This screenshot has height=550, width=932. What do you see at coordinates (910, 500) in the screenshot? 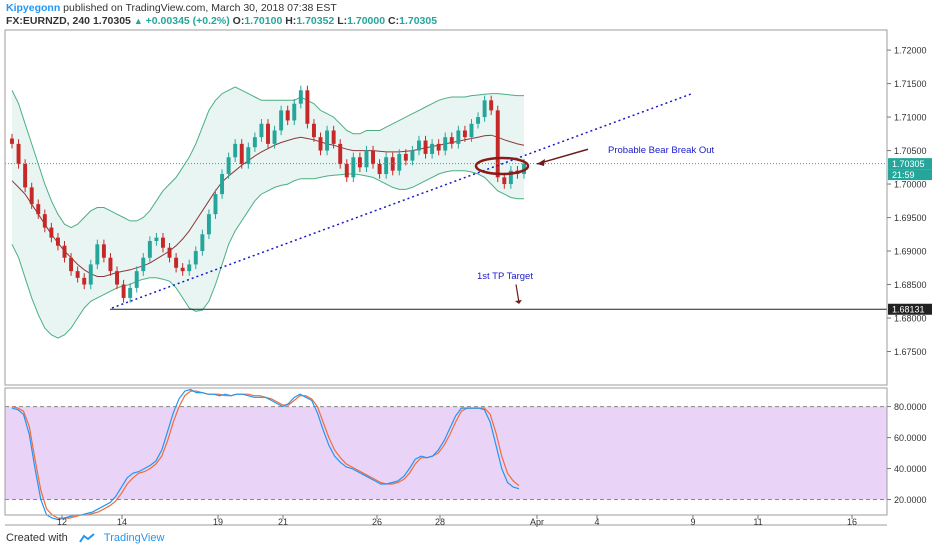
I see `stoch-tick-label: 20.0000` at bounding box center [910, 500].